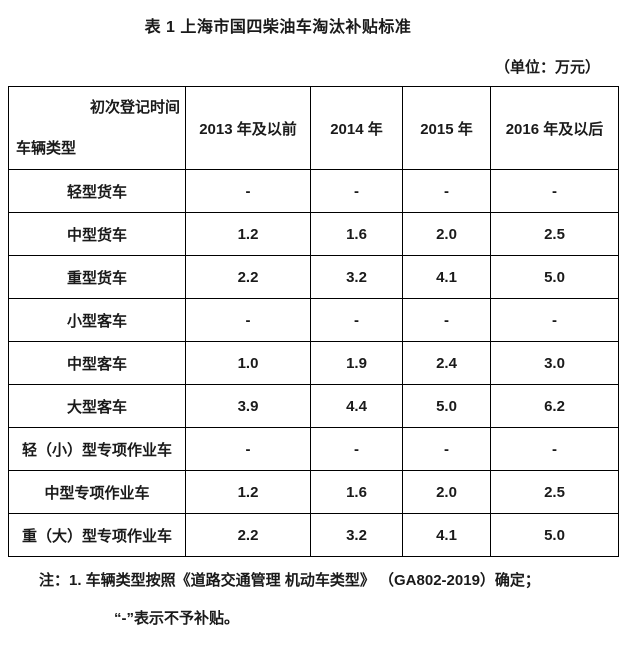  What do you see at coordinates (446, 128) in the screenshot?
I see `col-header-2015: 2015 年` at bounding box center [446, 128].